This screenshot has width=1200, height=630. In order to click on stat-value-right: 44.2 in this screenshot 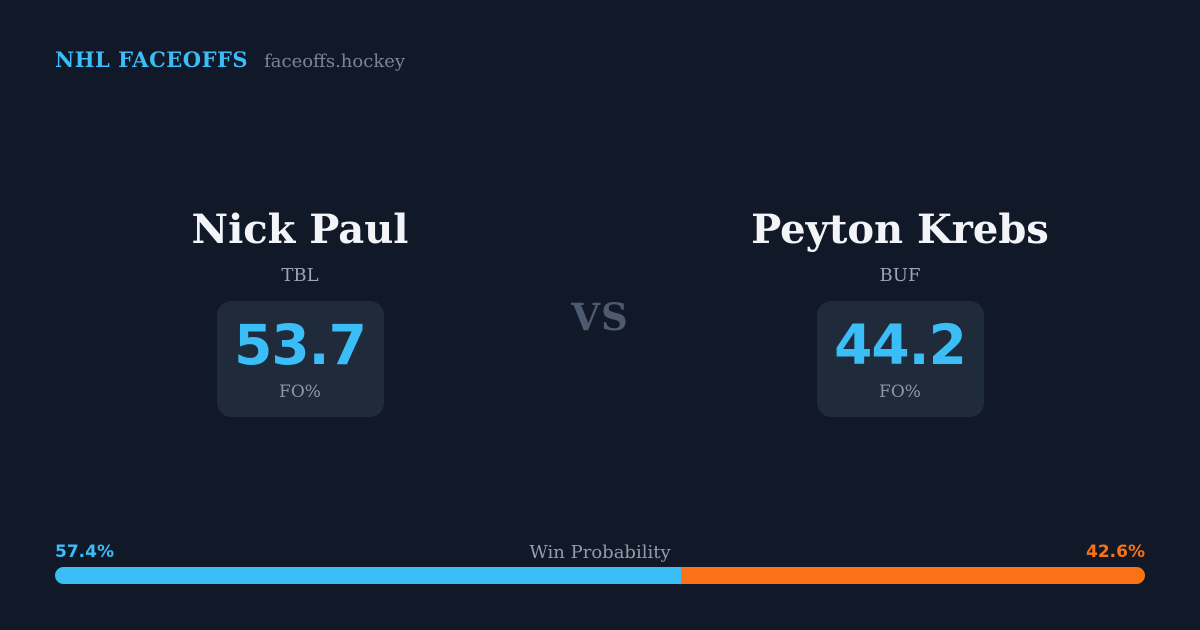, I will do `click(900, 345)`.